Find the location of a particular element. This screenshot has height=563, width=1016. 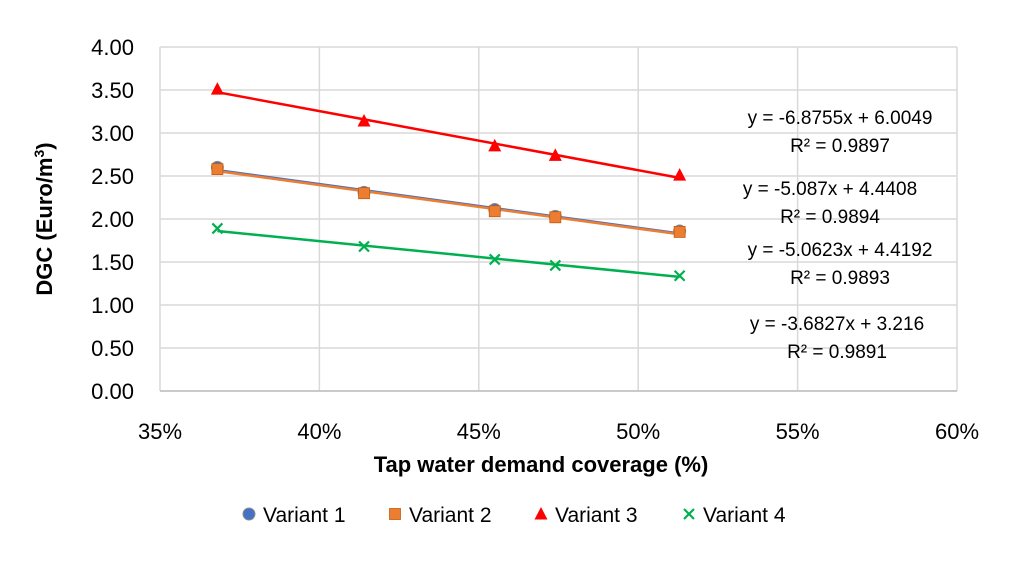

legend-label-variant-1: Variant 1 is located at coordinates (304, 515).